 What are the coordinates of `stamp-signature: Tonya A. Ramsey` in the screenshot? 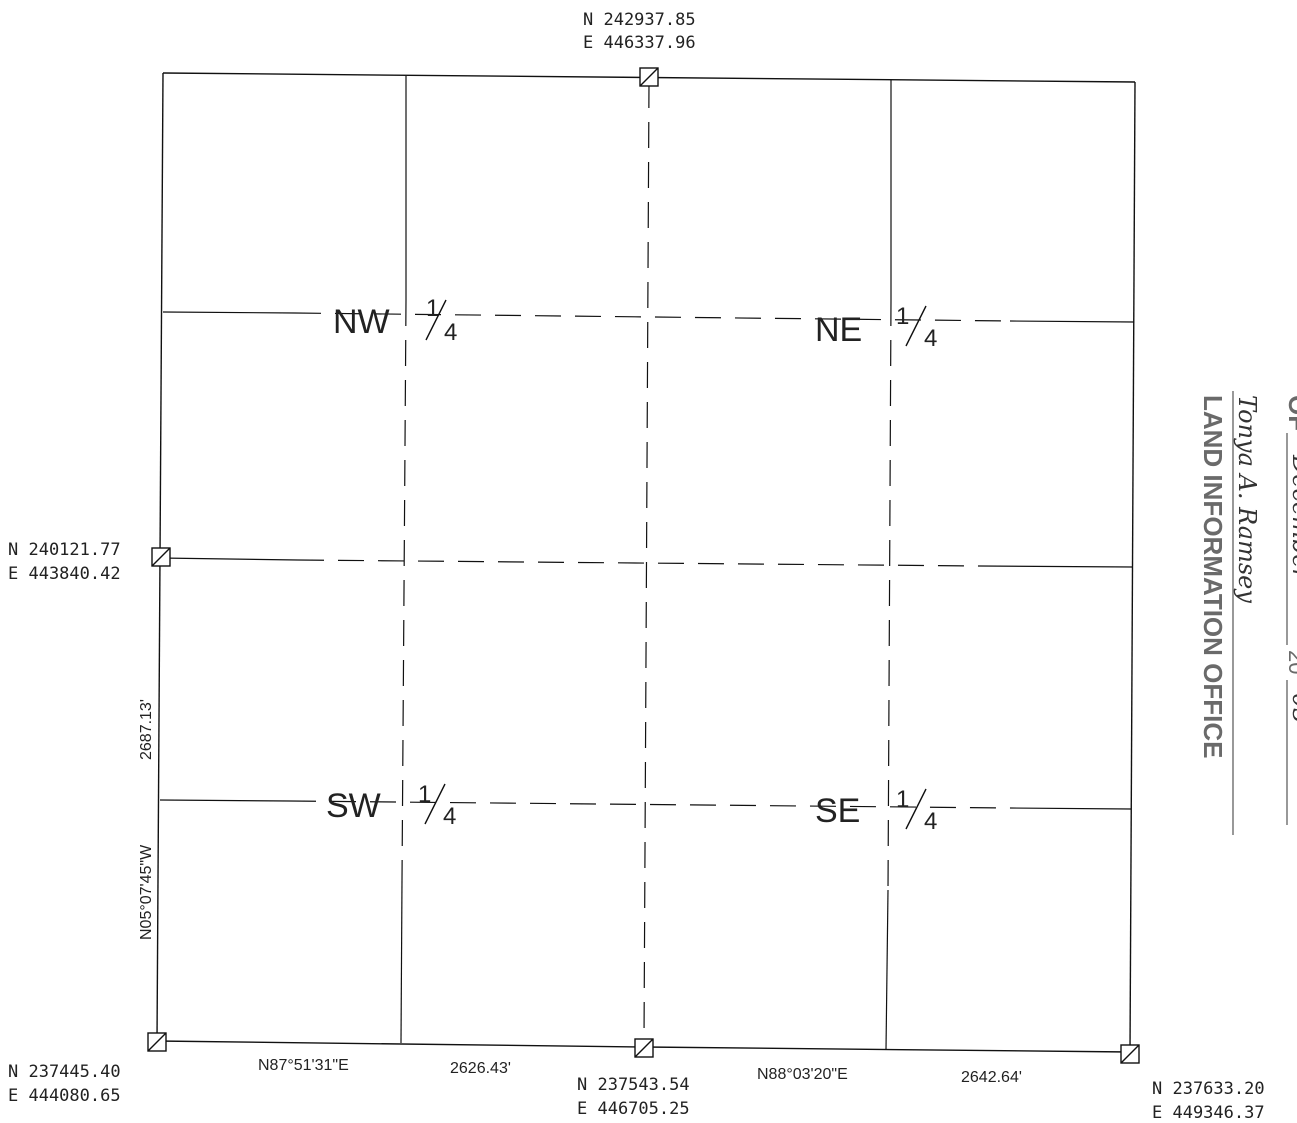 It's located at (1247, 499).